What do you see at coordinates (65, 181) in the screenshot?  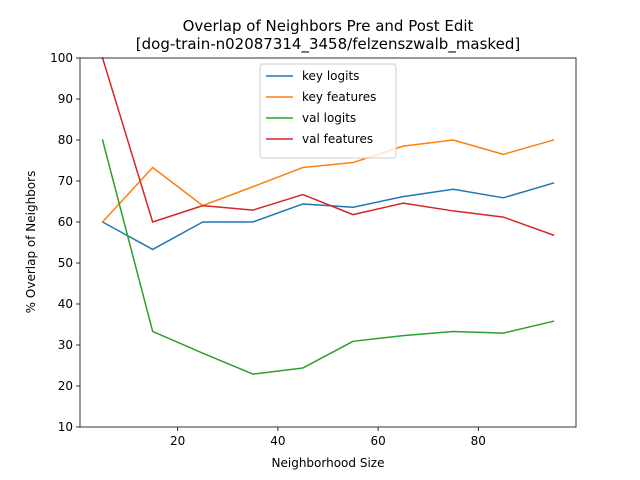 I see `y-tick-label: 70` at bounding box center [65, 181].